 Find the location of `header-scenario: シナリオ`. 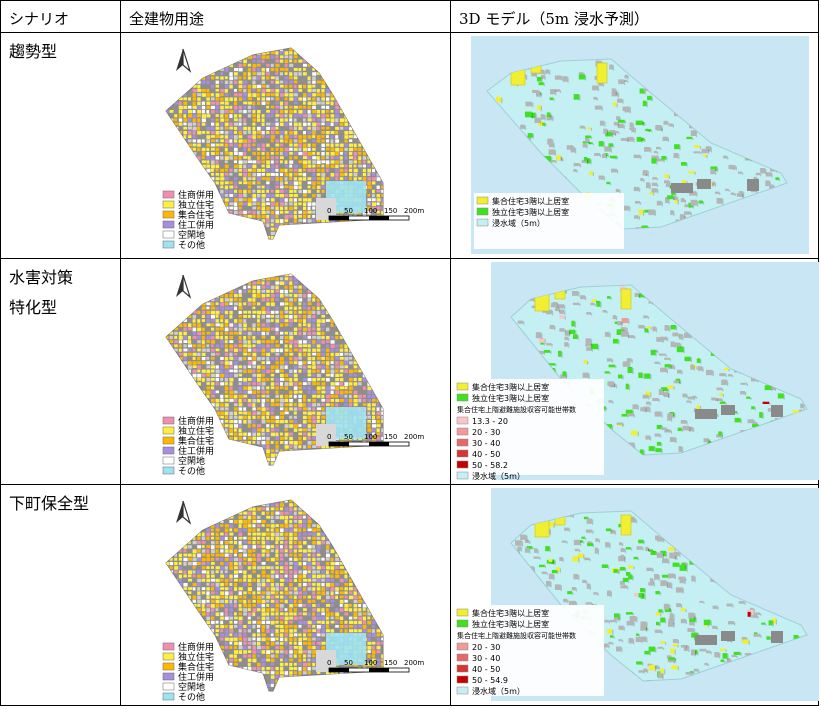

header-scenario: シナリオ is located at coordinates (60, 16).